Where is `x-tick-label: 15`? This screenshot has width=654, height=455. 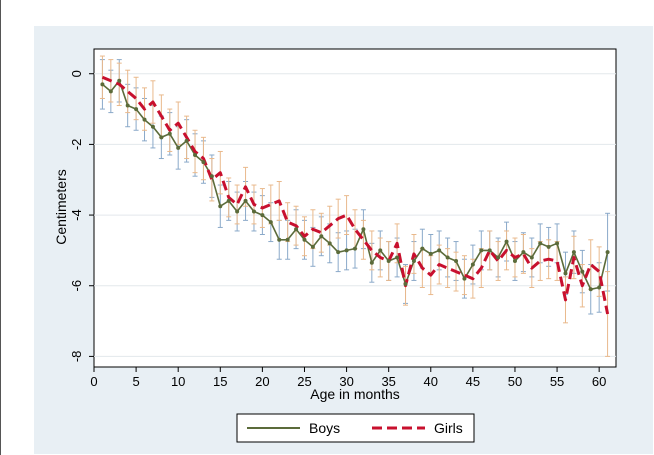
x-tick-label: 15 is located at coordinates (220, 381).